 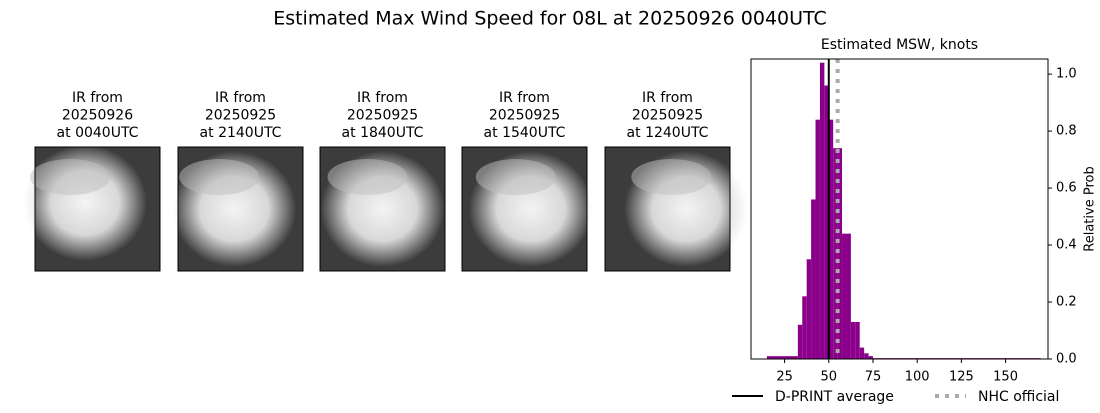 What do you see at coordinates (1090, 208) in the screenshot?
I see `y-axis-label: Relative Prob` at bounding box center [1090, 208].